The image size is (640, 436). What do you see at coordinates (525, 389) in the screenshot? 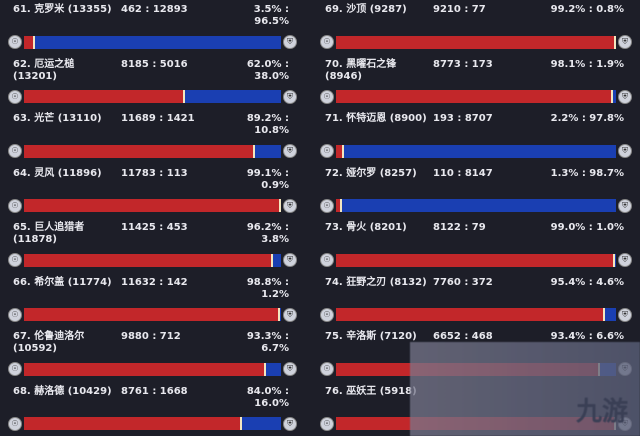
I see `watermark-logo: 九游` at bounding box center [525, 389].